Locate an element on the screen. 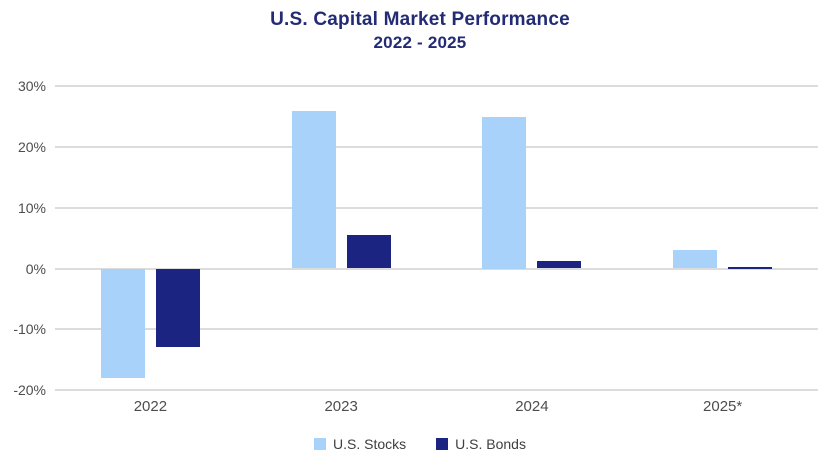 This screenshot has width=840, height=472. x-tick-label-2023: 2023 is located at coordinates (341, 406).